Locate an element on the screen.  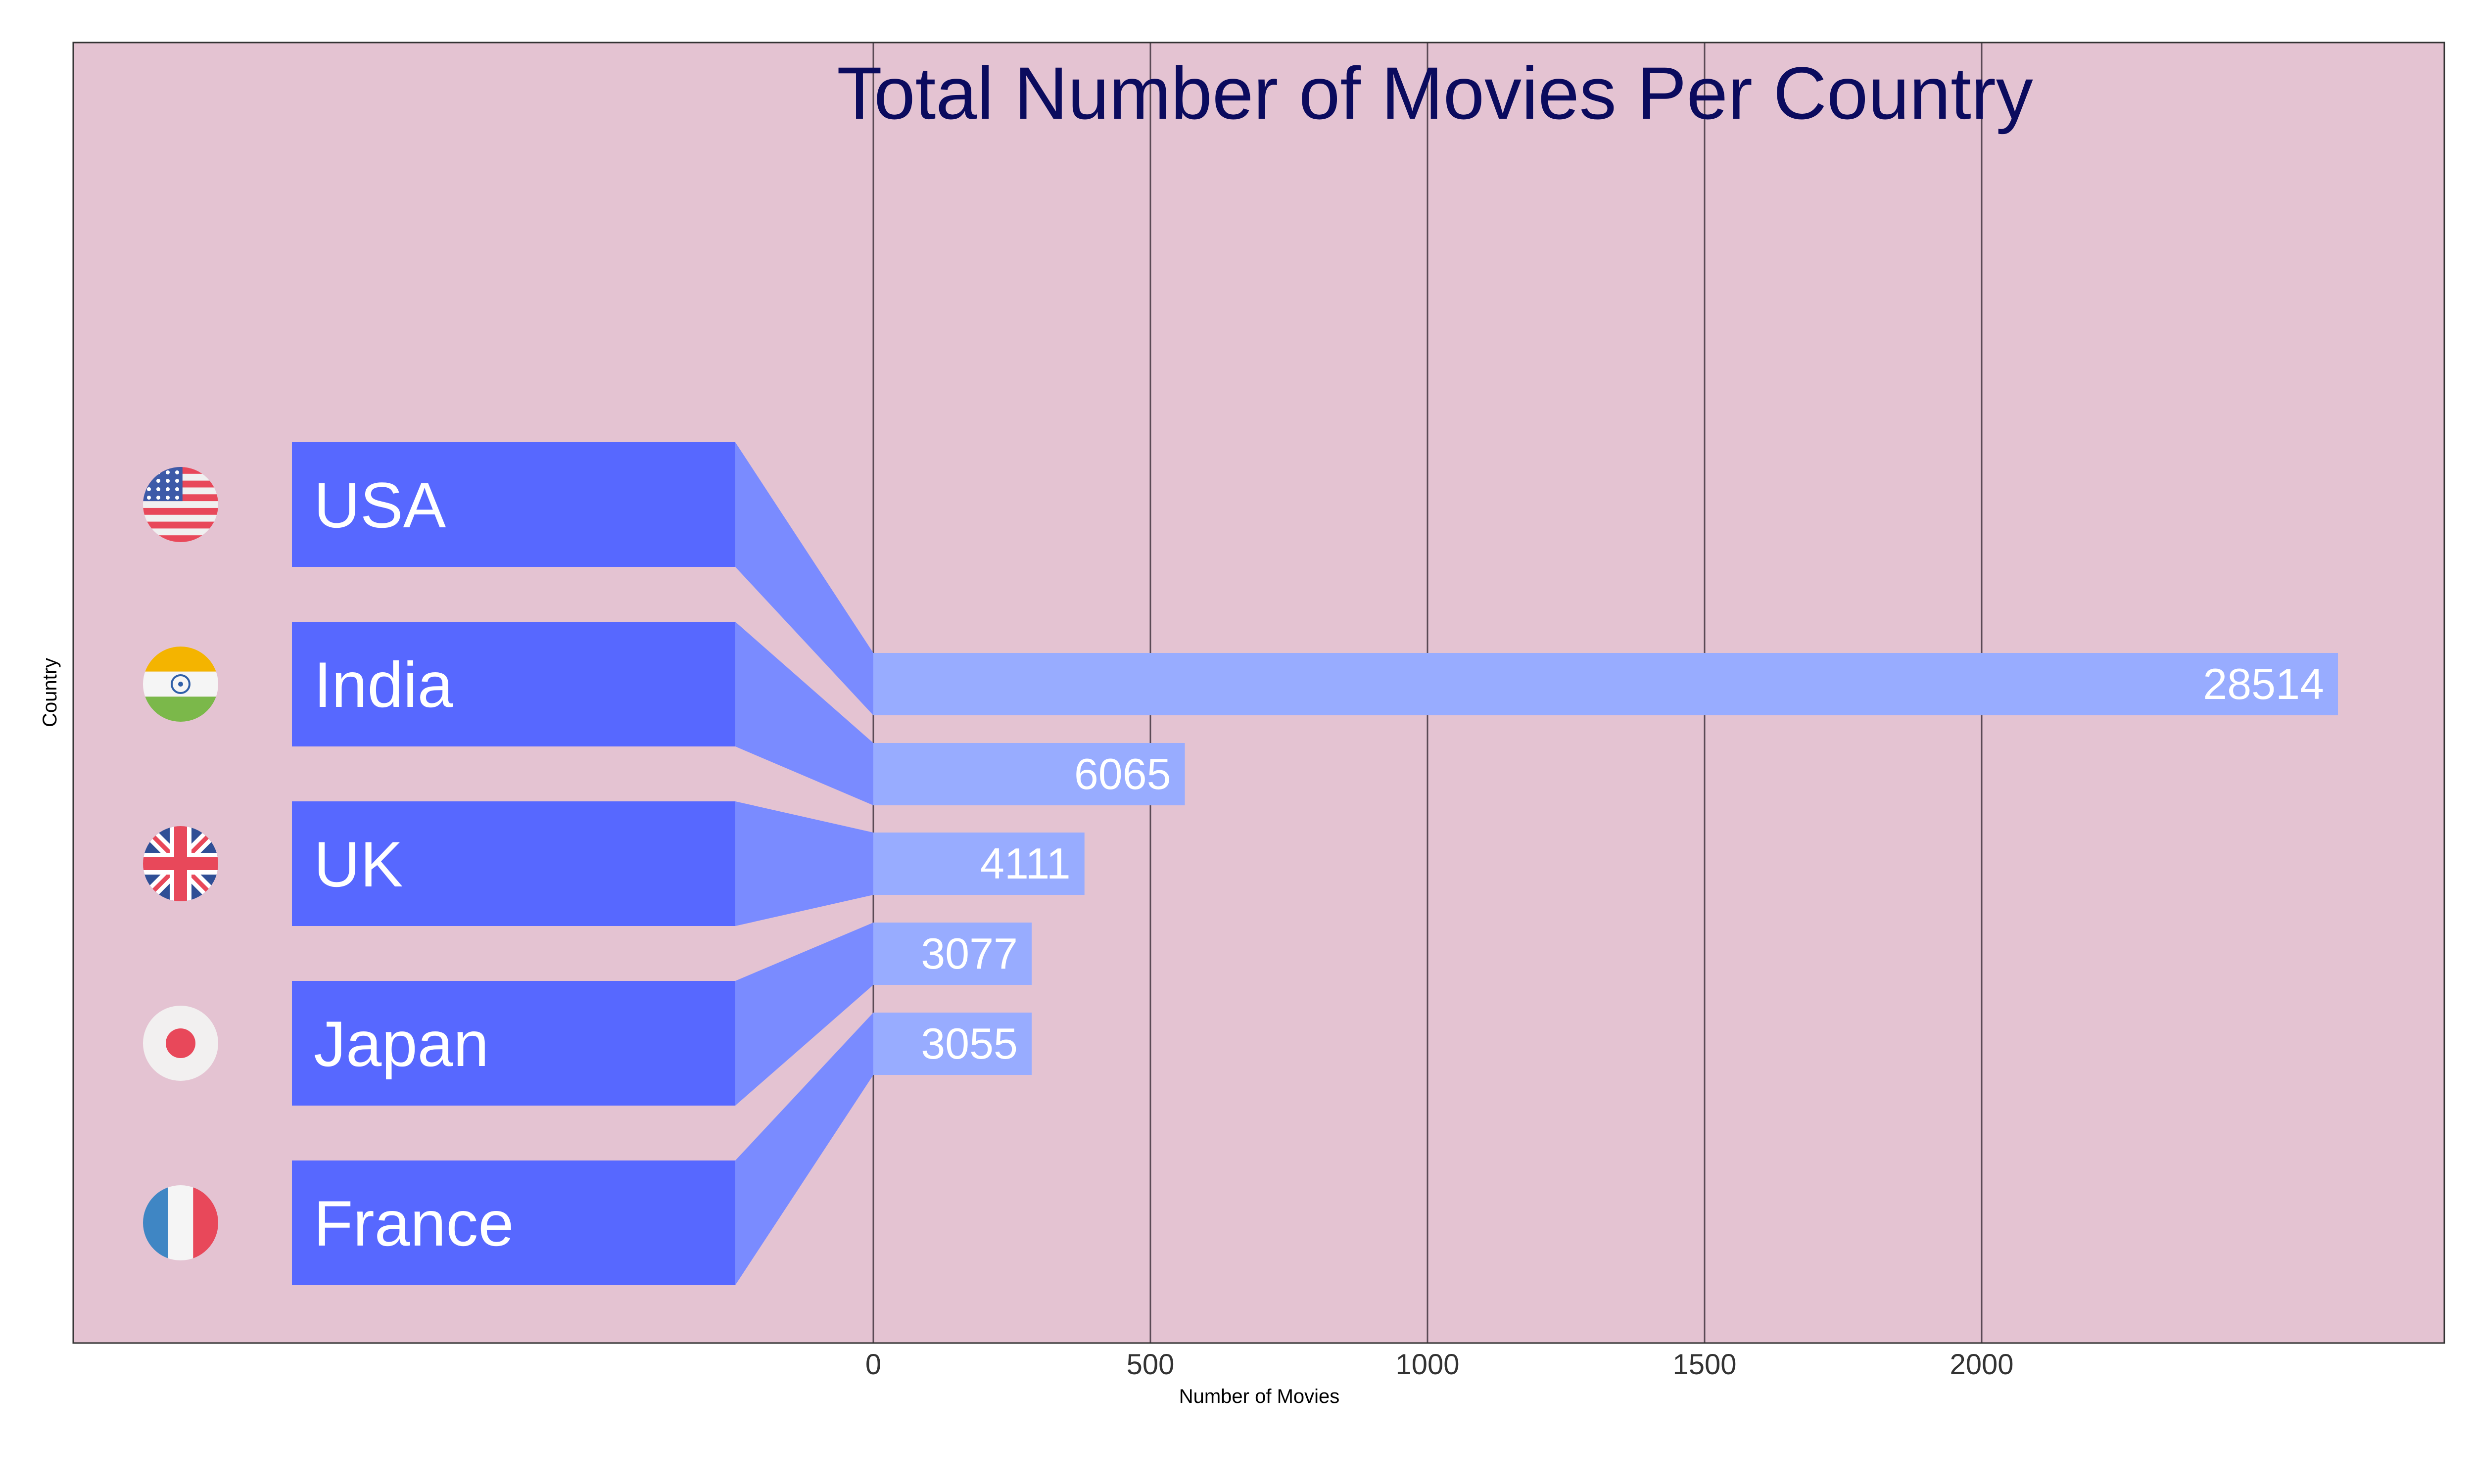
india-flag-icon is located at coordinates (181, 684).